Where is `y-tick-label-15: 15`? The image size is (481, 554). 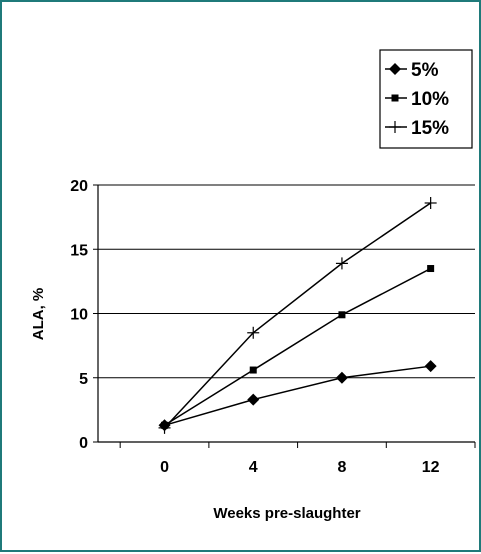 y-tick-label-15: 15 is located at coordinates (79, 250).